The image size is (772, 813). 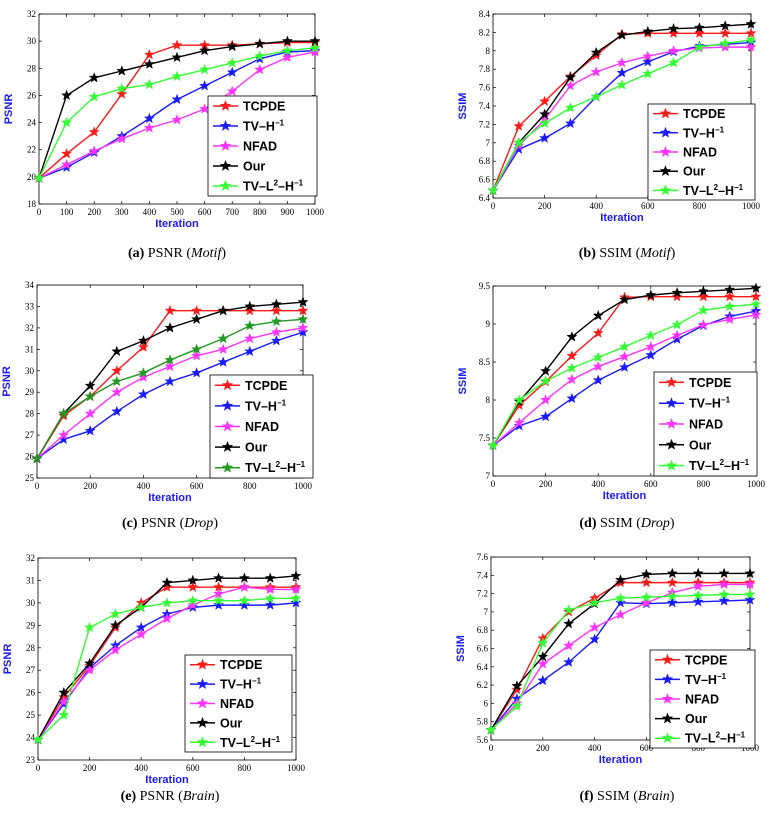 What do you see at coordinates (485, 106) in the screenshot?
I see `y-tick-label: 7.4` at bounding box center [485, 106].